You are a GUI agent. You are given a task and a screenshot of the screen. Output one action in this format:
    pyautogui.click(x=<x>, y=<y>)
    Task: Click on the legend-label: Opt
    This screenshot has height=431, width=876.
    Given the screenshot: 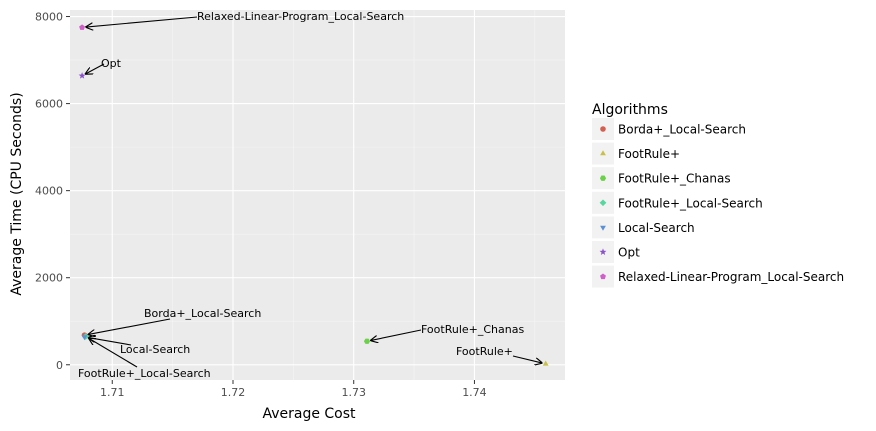 What is the action you would take?
    pyautogui.click(x=629, y=253)
    